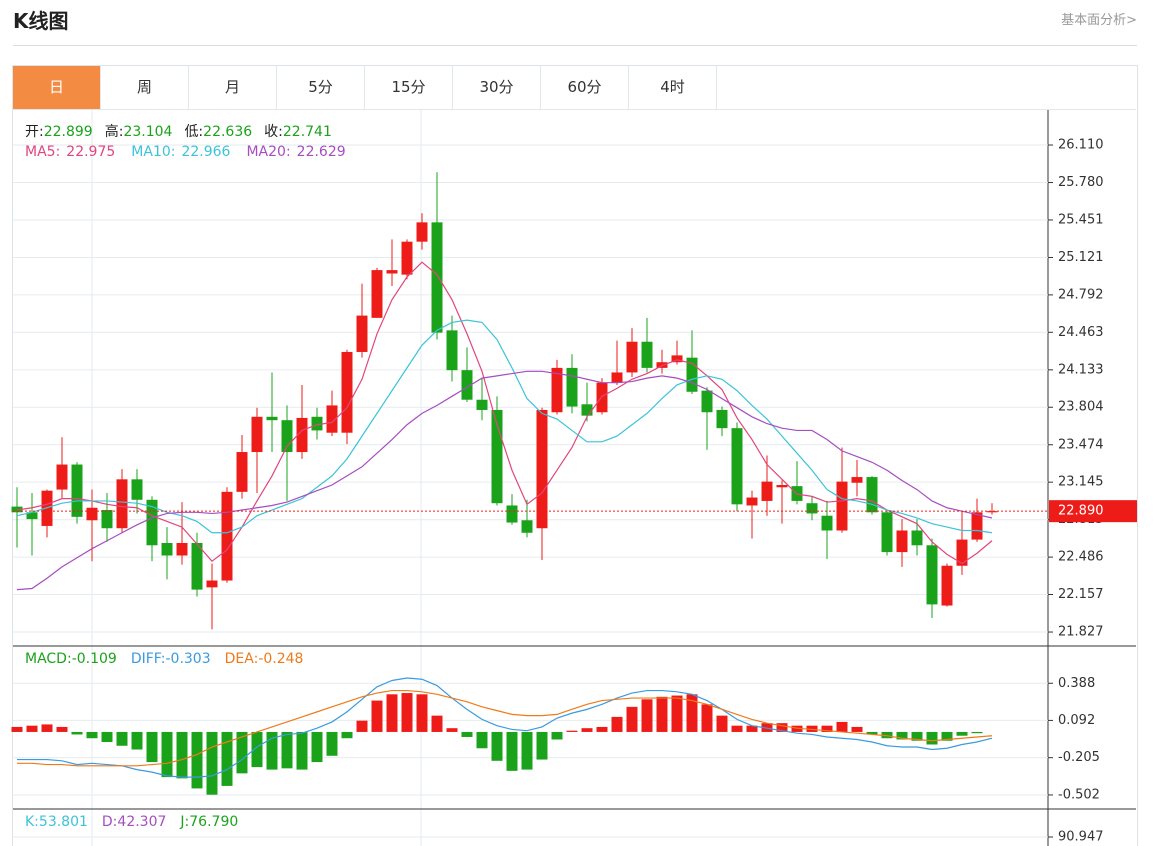 This screenshot has height=846, width=1158. I want to click on y-tick-label: 22.157, so click(1081, 594).